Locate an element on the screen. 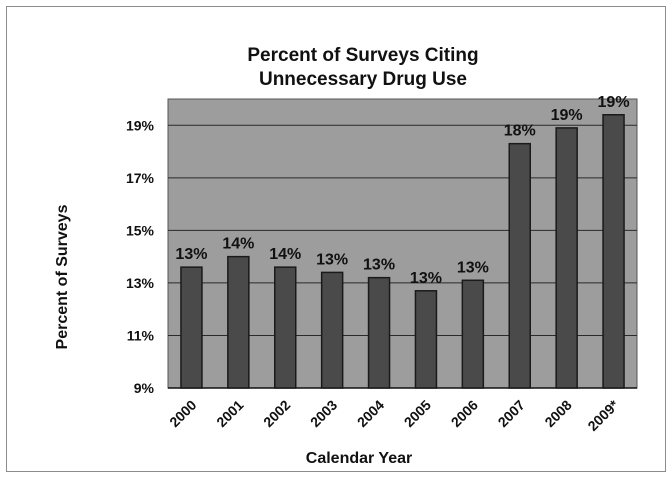 This screenshot has width=671, height=478. x-tick-label: 2009* is located at coordinates (603, 415).